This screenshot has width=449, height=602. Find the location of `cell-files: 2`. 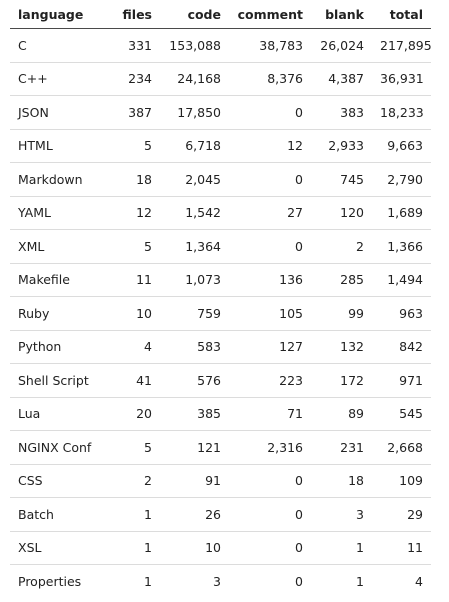

cell-files: 2 is located at coordinates (134, 481).